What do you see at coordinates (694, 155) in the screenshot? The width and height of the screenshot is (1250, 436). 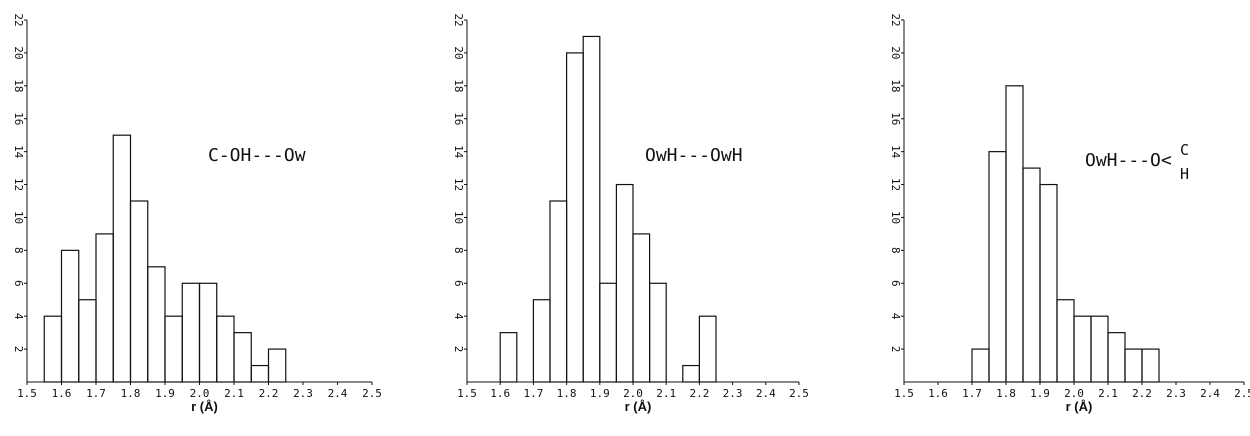 I see `series-annotation: OwH---OwH` at bounding box center [694, 155].